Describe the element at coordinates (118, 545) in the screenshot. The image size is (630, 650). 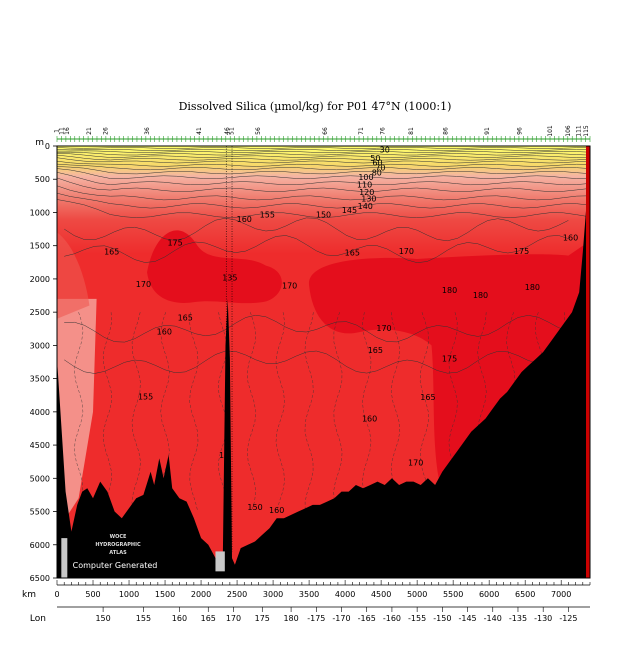
I see `watermark-line: HYDROGRAPHIC` at that location.